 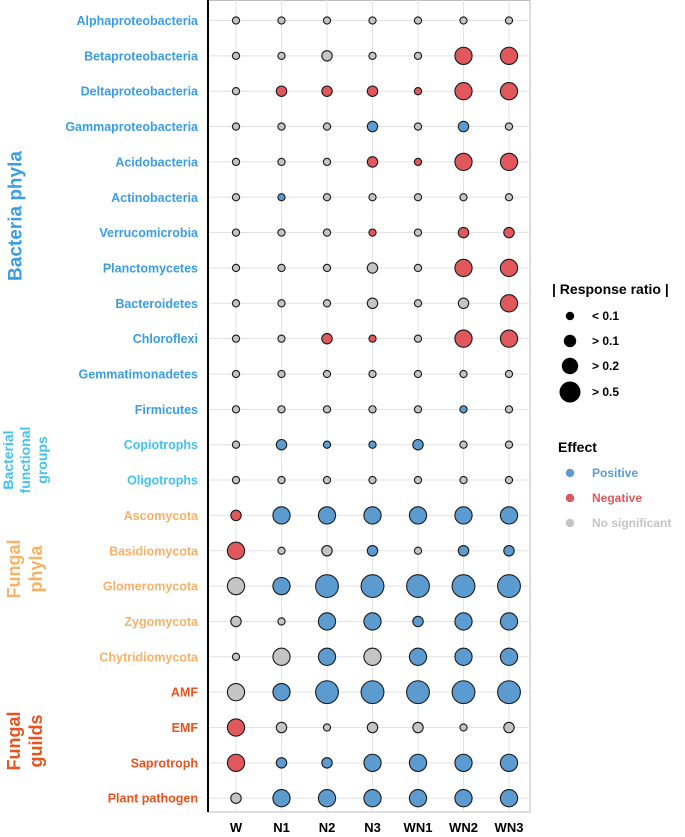 I want to click on bubble-betaproteobacteria-n3, so click(x=372, y=55).